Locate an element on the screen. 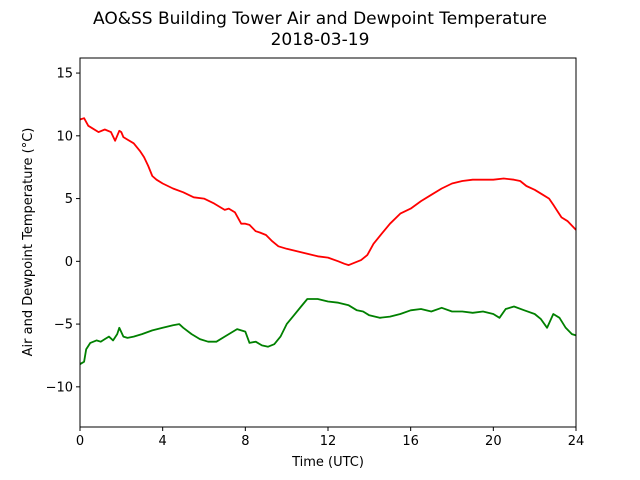 This screenshot has height=480, width=640. x-tick-label: 16 is located at coordinates (410, 441).